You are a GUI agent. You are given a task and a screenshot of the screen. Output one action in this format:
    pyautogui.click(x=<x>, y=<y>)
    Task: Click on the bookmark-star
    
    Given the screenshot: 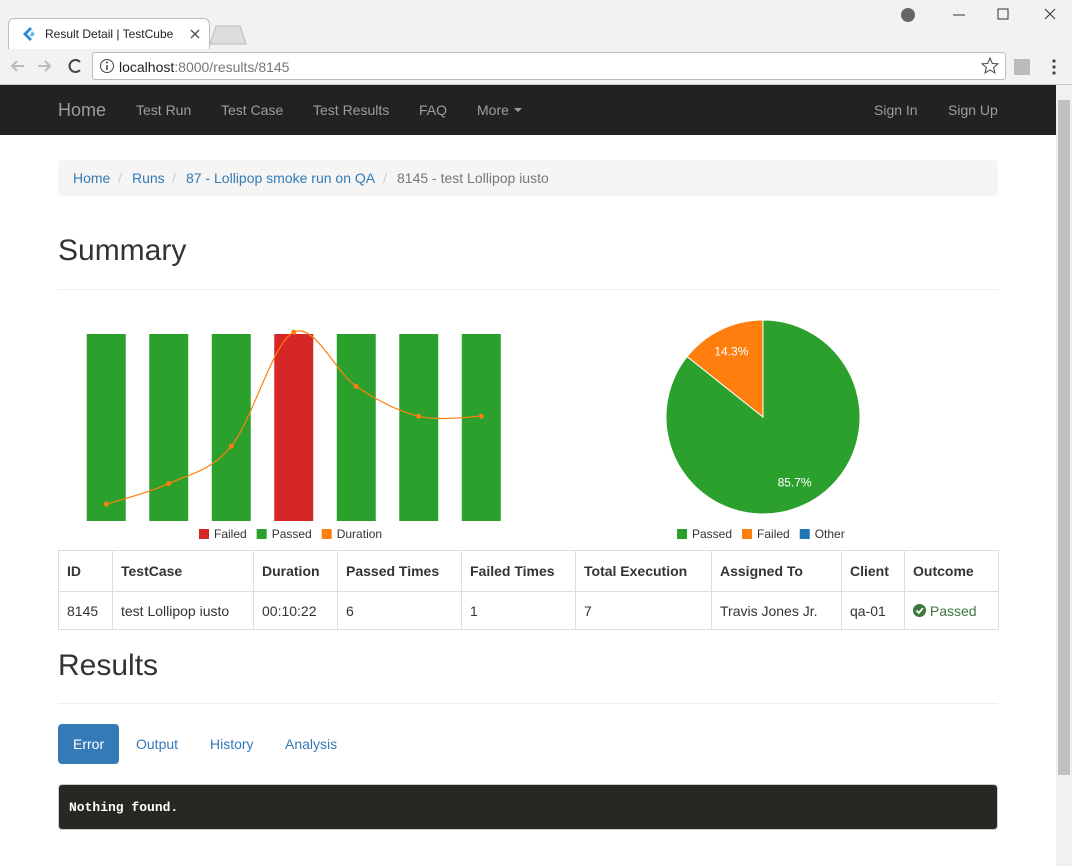 What is the action you would take?
    pyautogui.click(x=990, y=66)
    